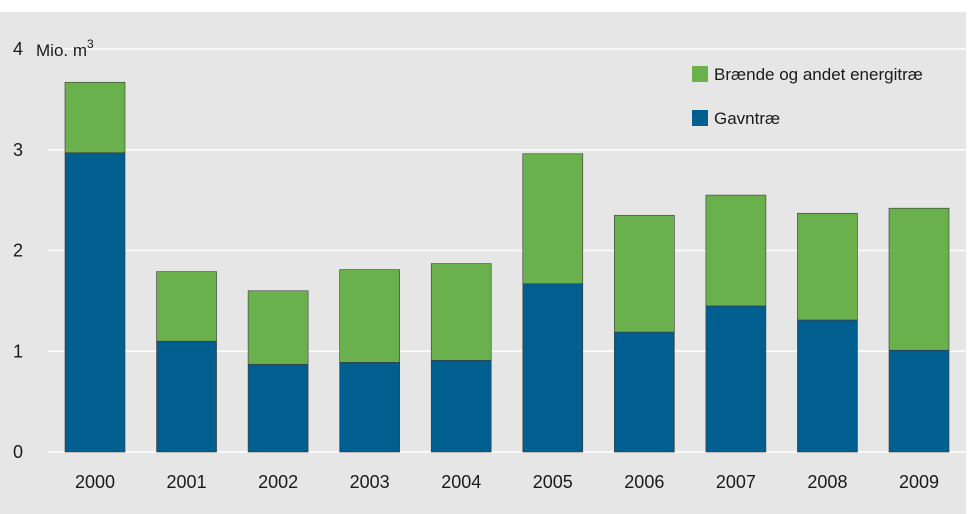  Describe the element at coordinates (369, 316) in the screenshot. I see `bar-braende-2003` at that location.